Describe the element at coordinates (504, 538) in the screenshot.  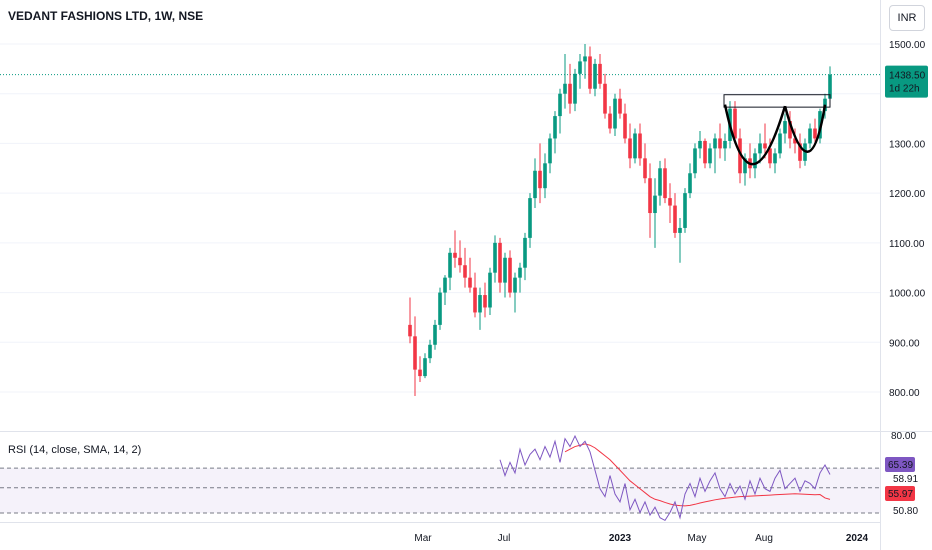
I see `time-tick-label: Jul` at that location.